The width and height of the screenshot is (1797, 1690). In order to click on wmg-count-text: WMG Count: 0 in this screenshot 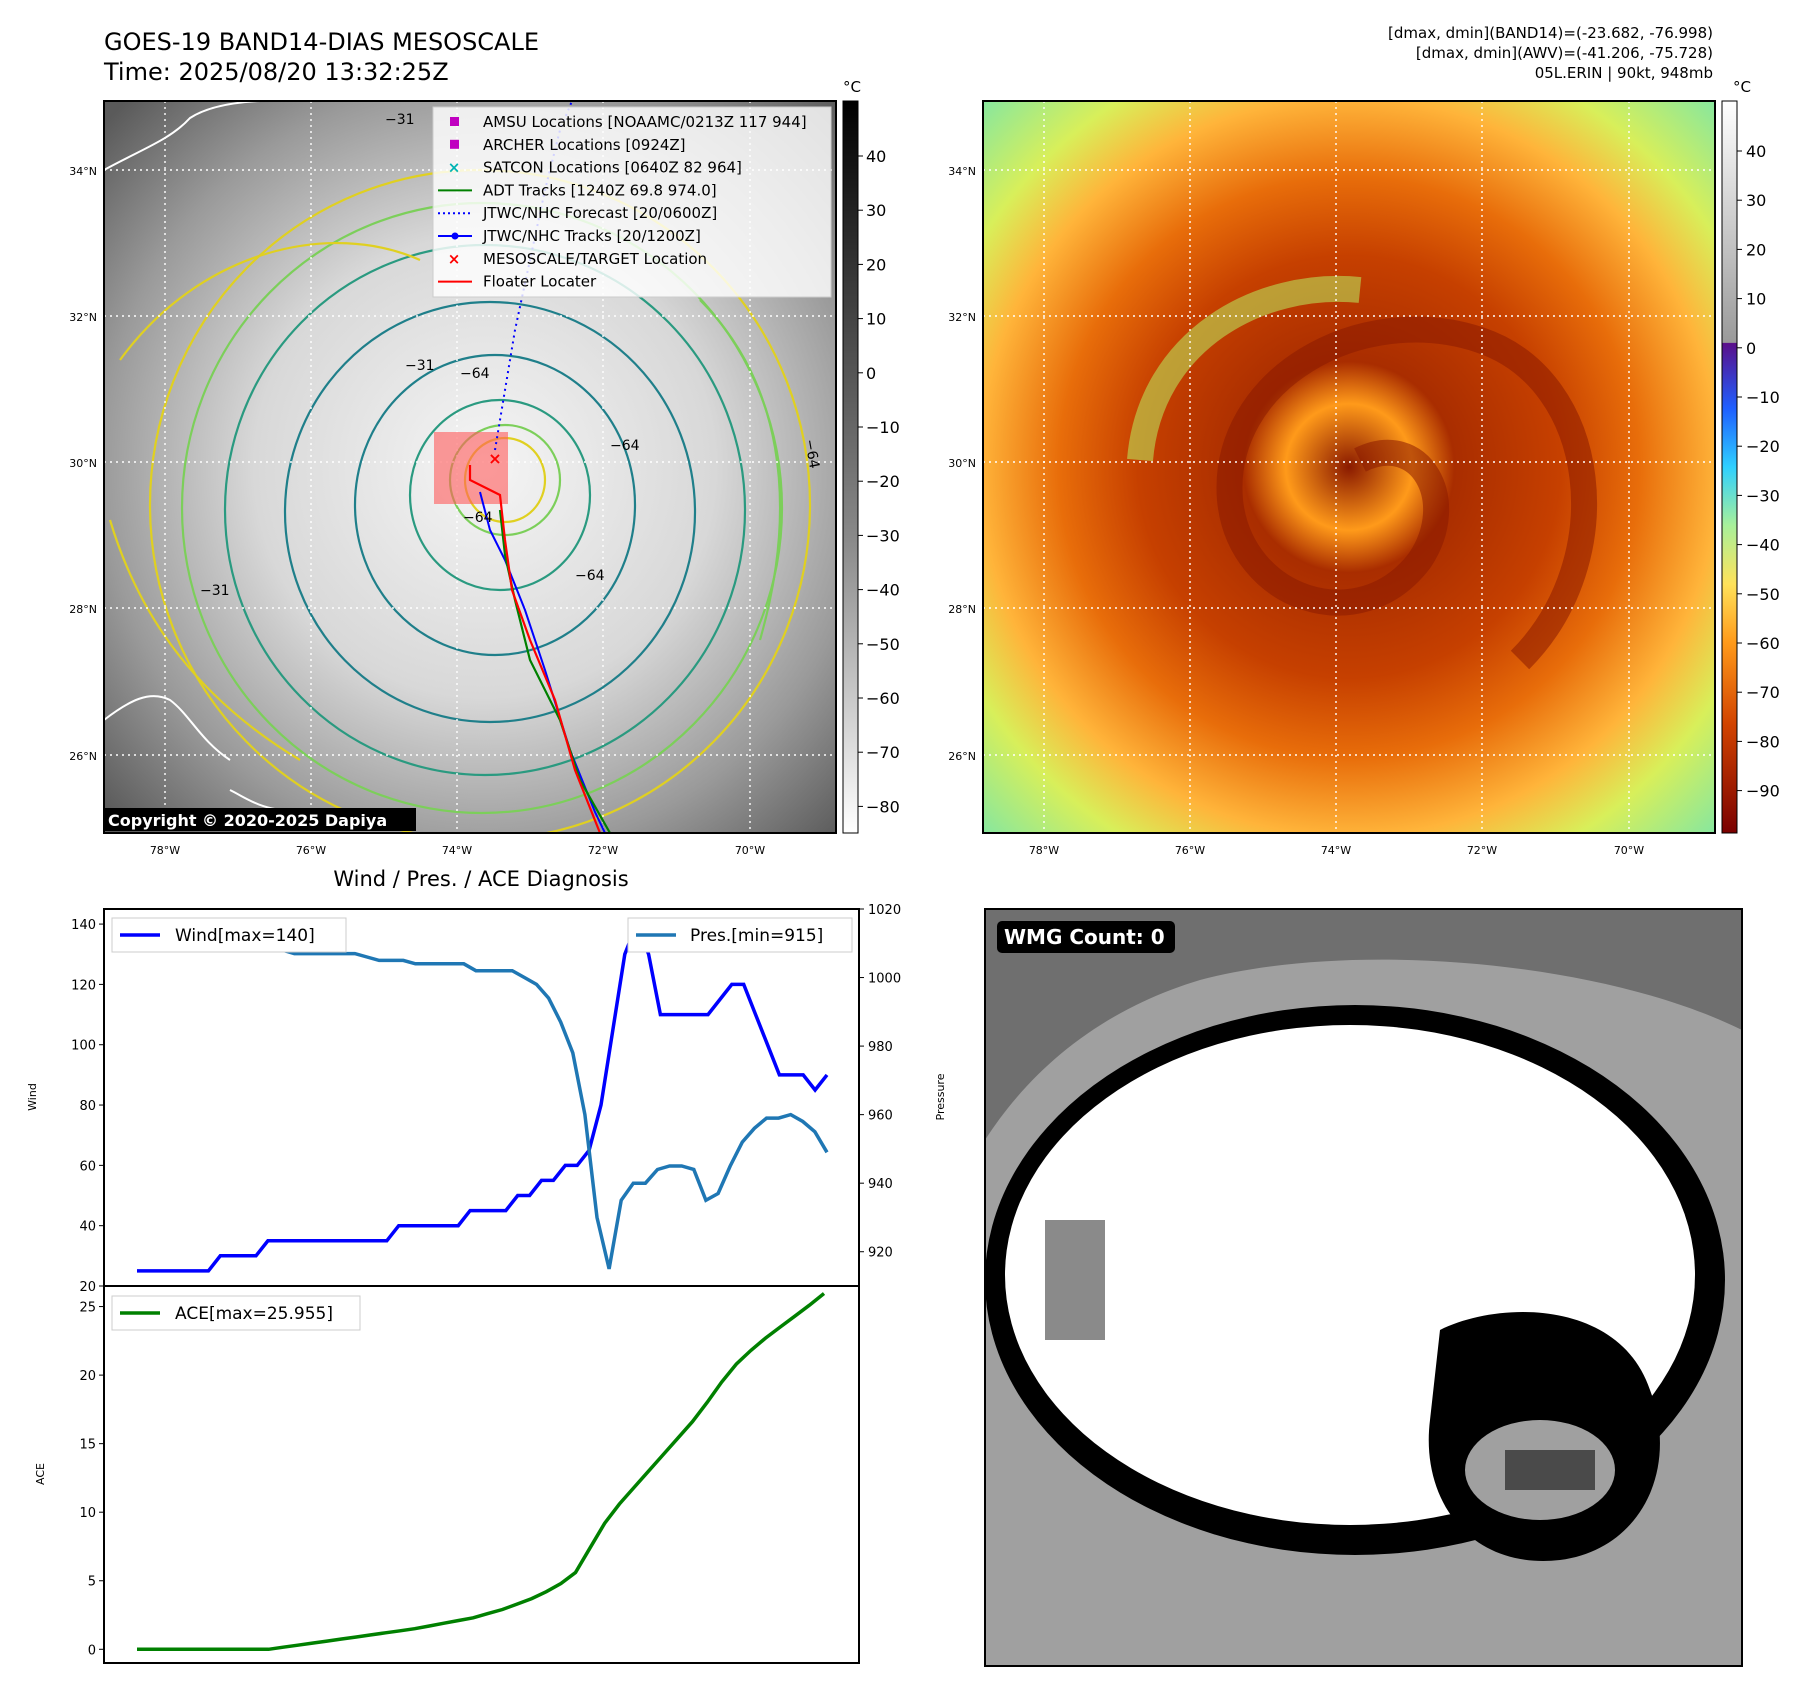, I will do `click(1084, 937)`.